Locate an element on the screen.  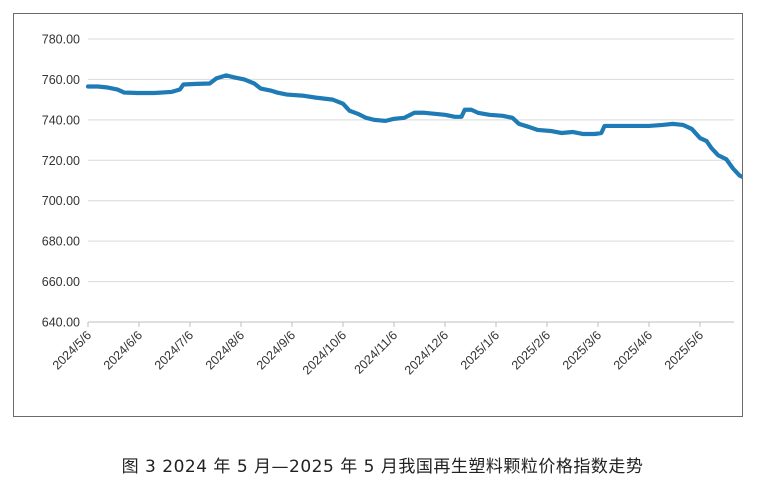
x-tick-label: 2024/12/6 is located at coordinates (426, 352).